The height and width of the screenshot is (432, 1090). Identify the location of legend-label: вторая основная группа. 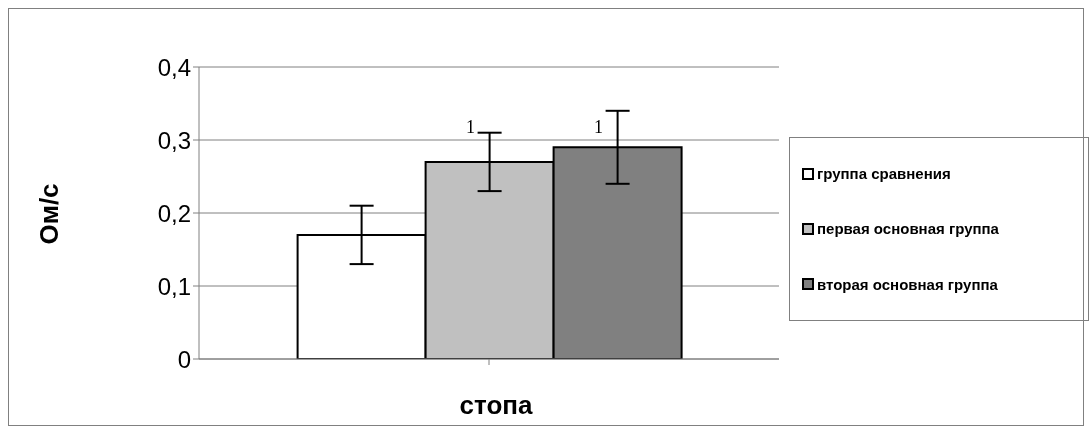
(907, 284).